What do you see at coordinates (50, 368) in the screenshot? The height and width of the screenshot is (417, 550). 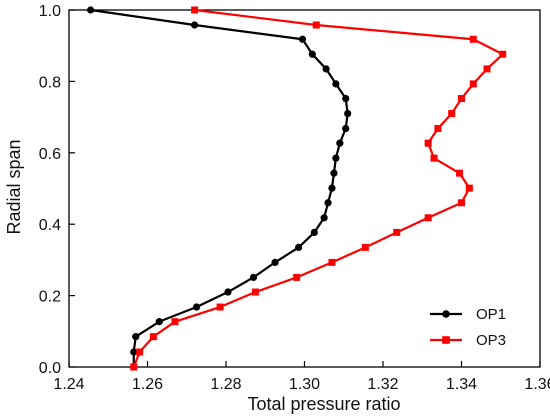 I see `y-tick-label: 0.0` at bounding box center [50, 368].